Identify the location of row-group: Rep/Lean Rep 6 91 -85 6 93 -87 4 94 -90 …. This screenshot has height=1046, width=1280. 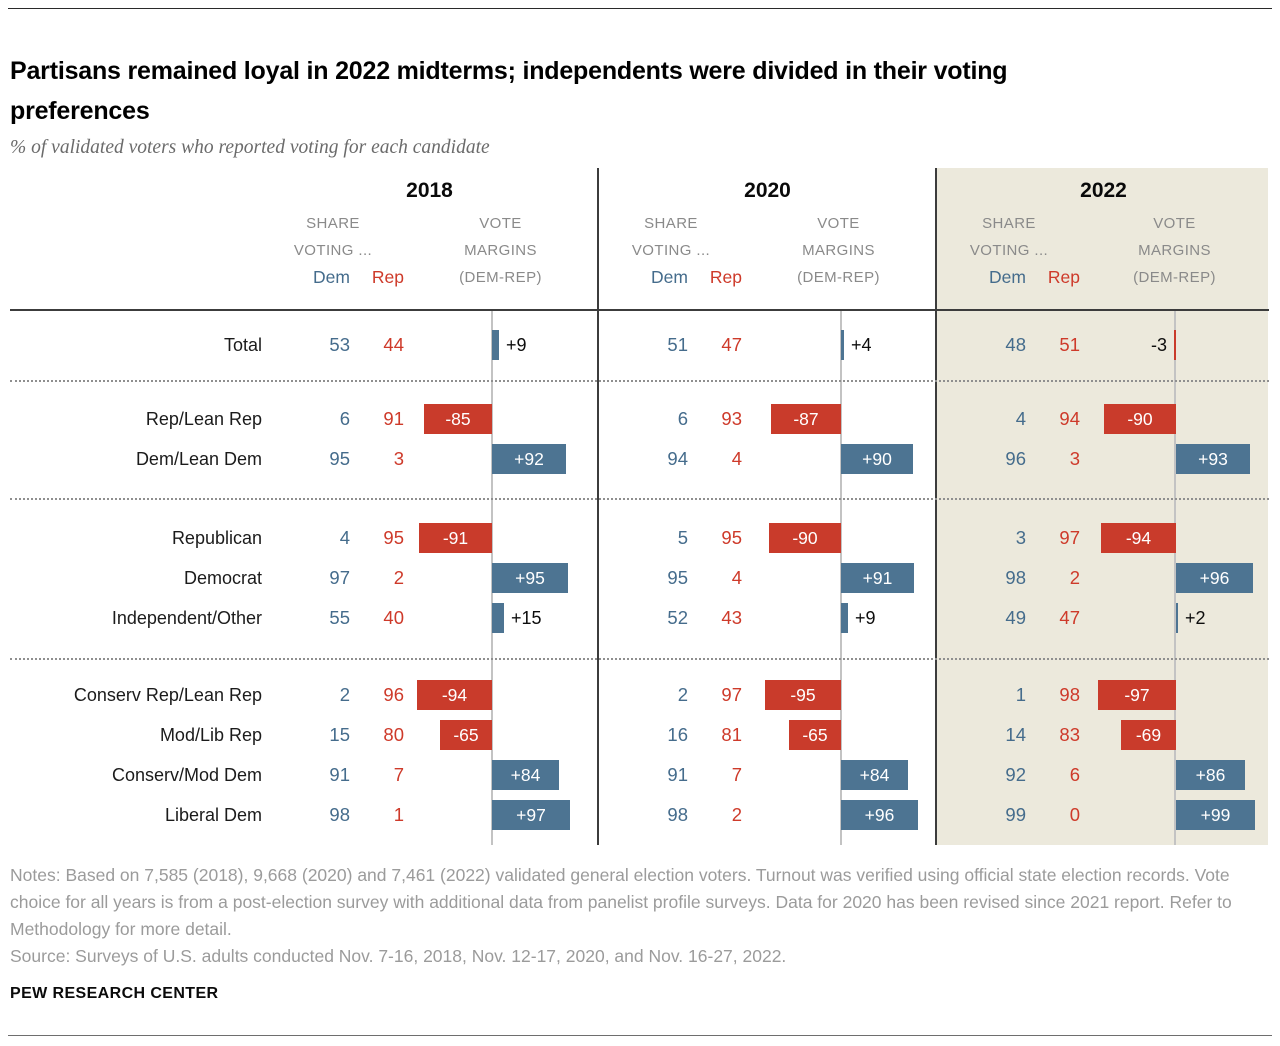
(639, 439).